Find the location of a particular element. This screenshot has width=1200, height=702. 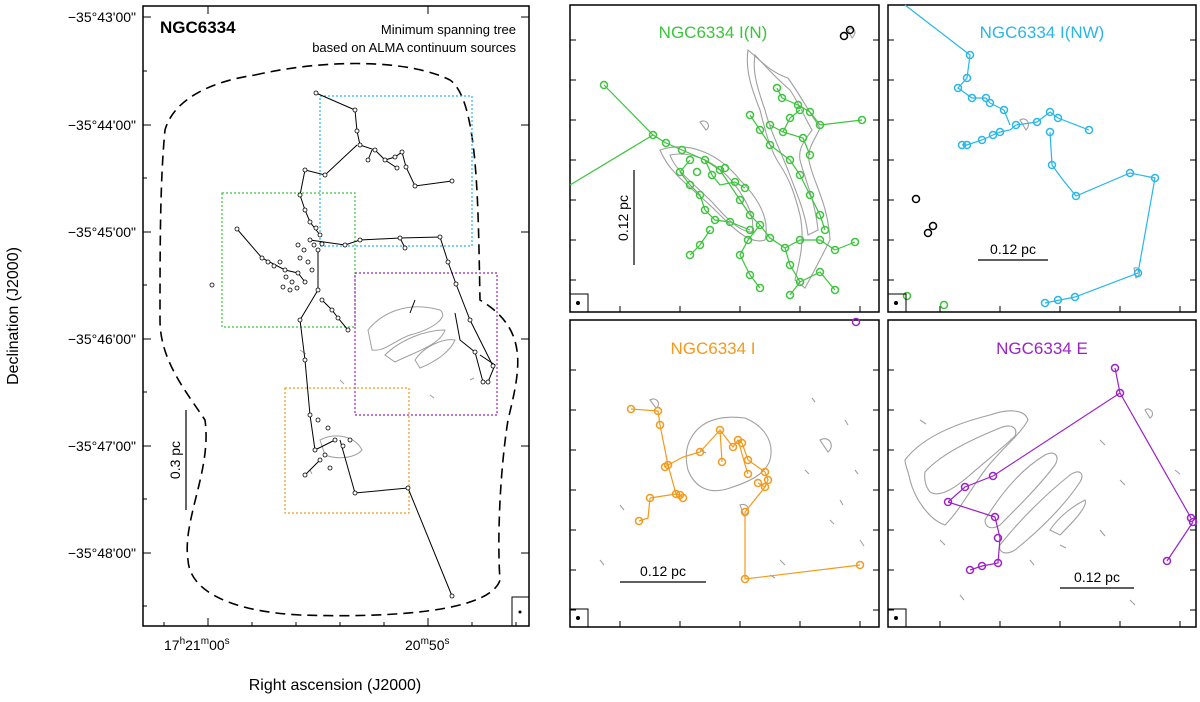

beam-box-main is located at coordinates (520, 611).